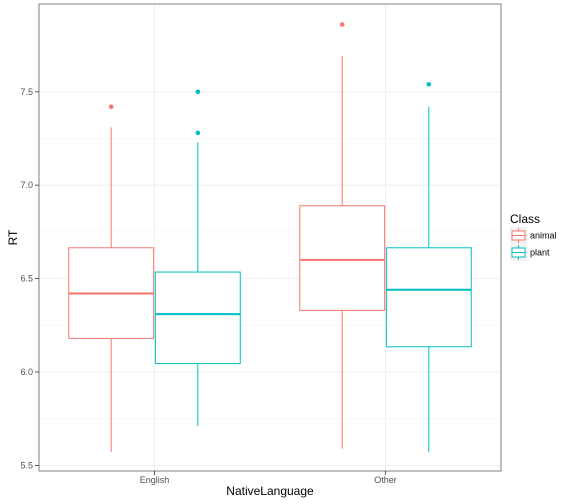  I want to click on legend-key-animal: animal, so click(533, 235).